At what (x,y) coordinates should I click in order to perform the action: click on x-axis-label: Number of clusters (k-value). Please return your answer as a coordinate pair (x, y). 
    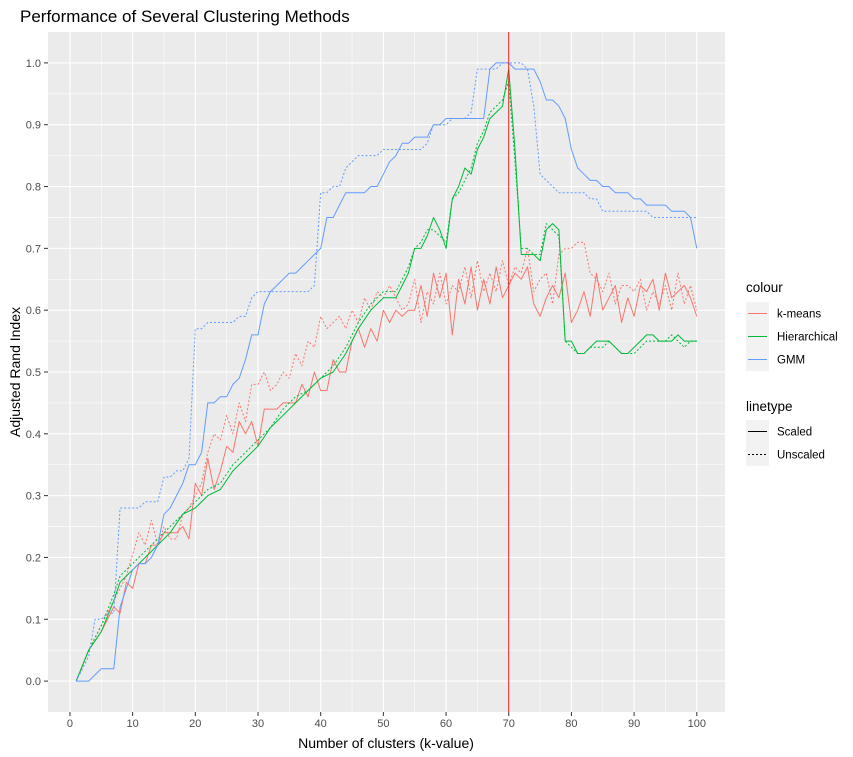
    Looking at the image, I should click on (386, 743).